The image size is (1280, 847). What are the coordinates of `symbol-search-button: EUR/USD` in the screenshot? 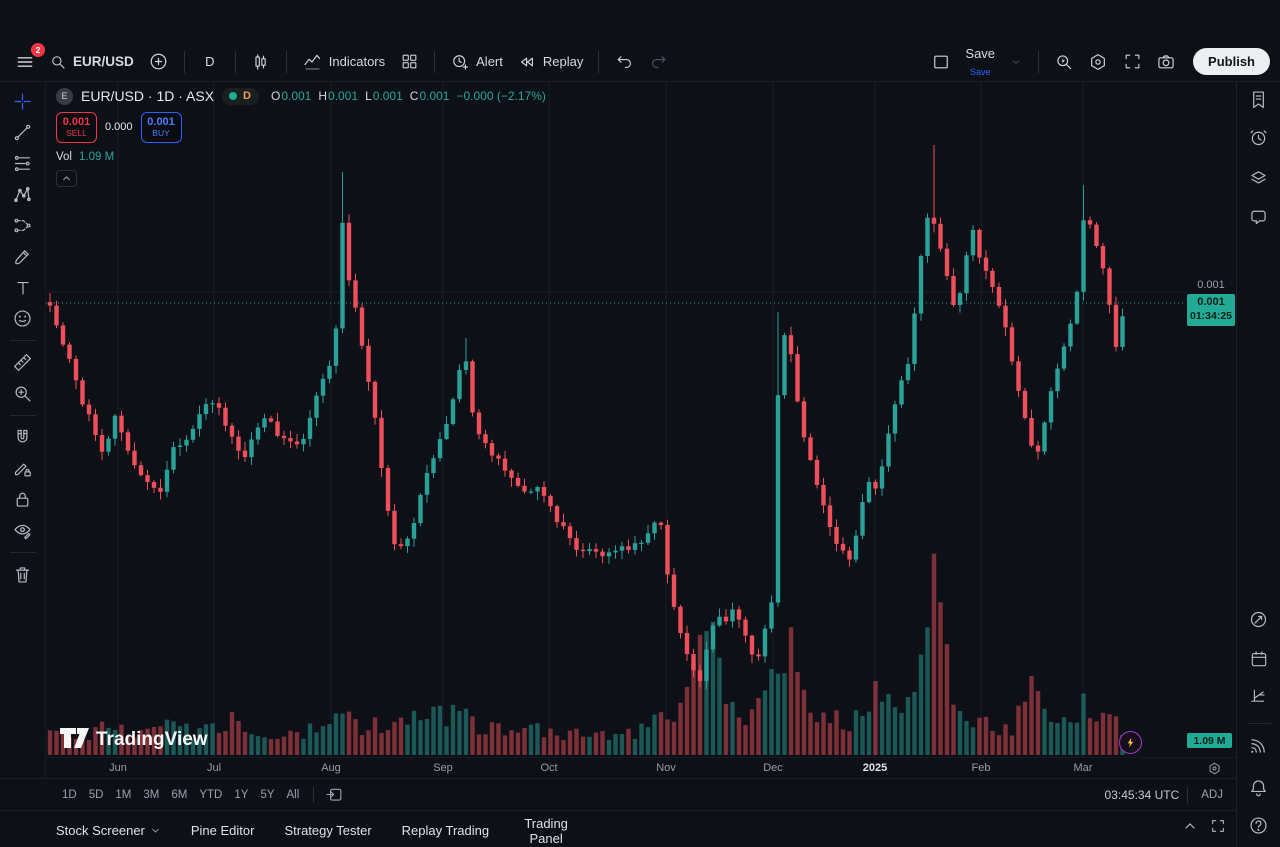 It's located at (91, 62).